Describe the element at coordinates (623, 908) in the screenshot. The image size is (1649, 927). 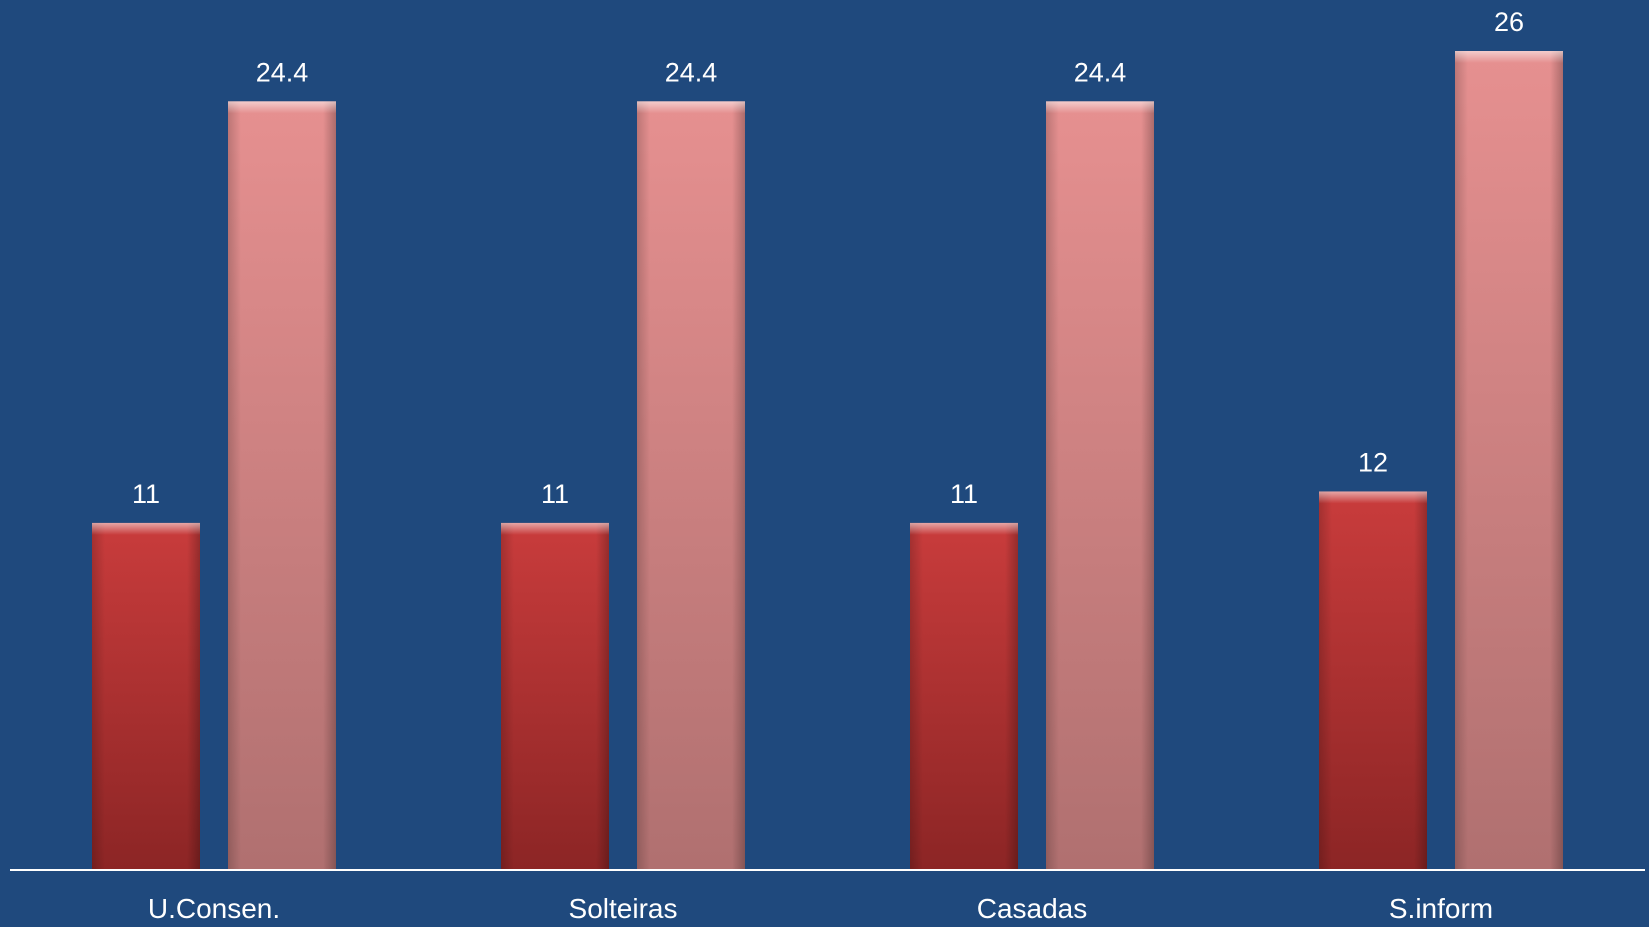
I see `x-tick-label-2: Solteiras` at that location.